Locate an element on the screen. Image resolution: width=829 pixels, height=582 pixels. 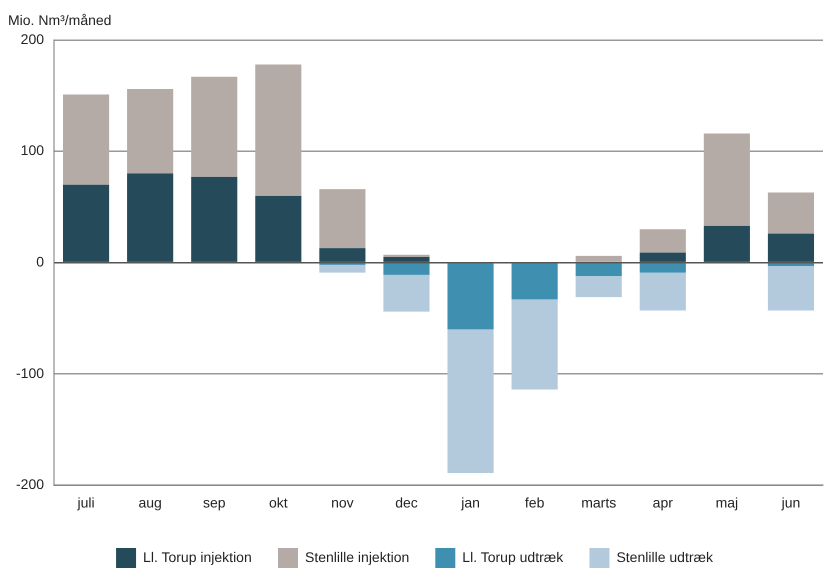
x-tick-label: aug is located at coordinates (150, 502).